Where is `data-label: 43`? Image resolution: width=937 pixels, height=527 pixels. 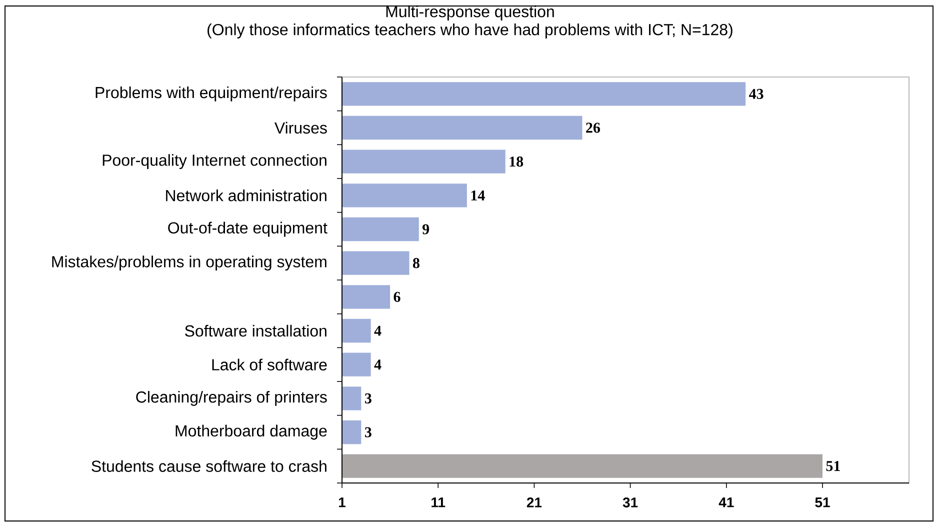
data-label: 43 is located at coordinates (756, 93).